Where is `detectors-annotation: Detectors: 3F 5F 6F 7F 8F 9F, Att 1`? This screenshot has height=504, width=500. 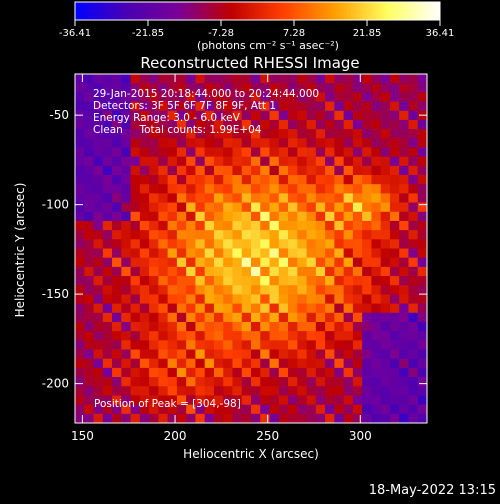 detectors-annotation: Detectors: 3F 5F 6F 7F 8F 9F, Att 1 is located at coordinates (184, 106).